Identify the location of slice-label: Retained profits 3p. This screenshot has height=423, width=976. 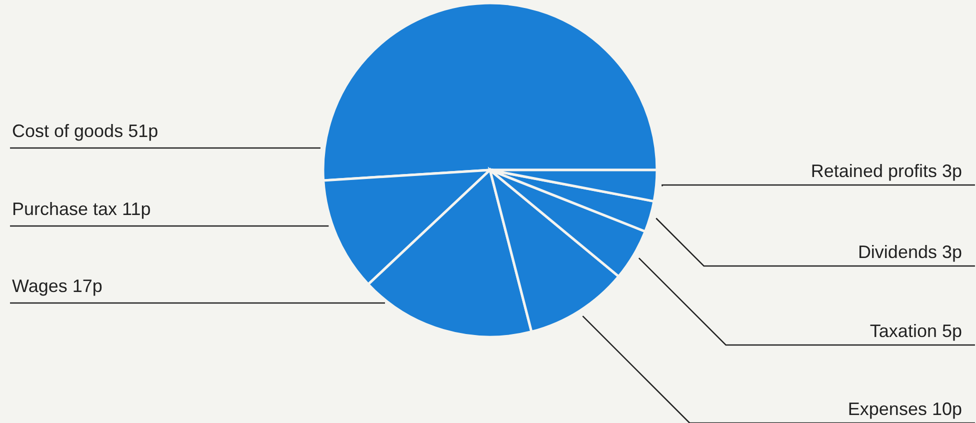
(886, 171).